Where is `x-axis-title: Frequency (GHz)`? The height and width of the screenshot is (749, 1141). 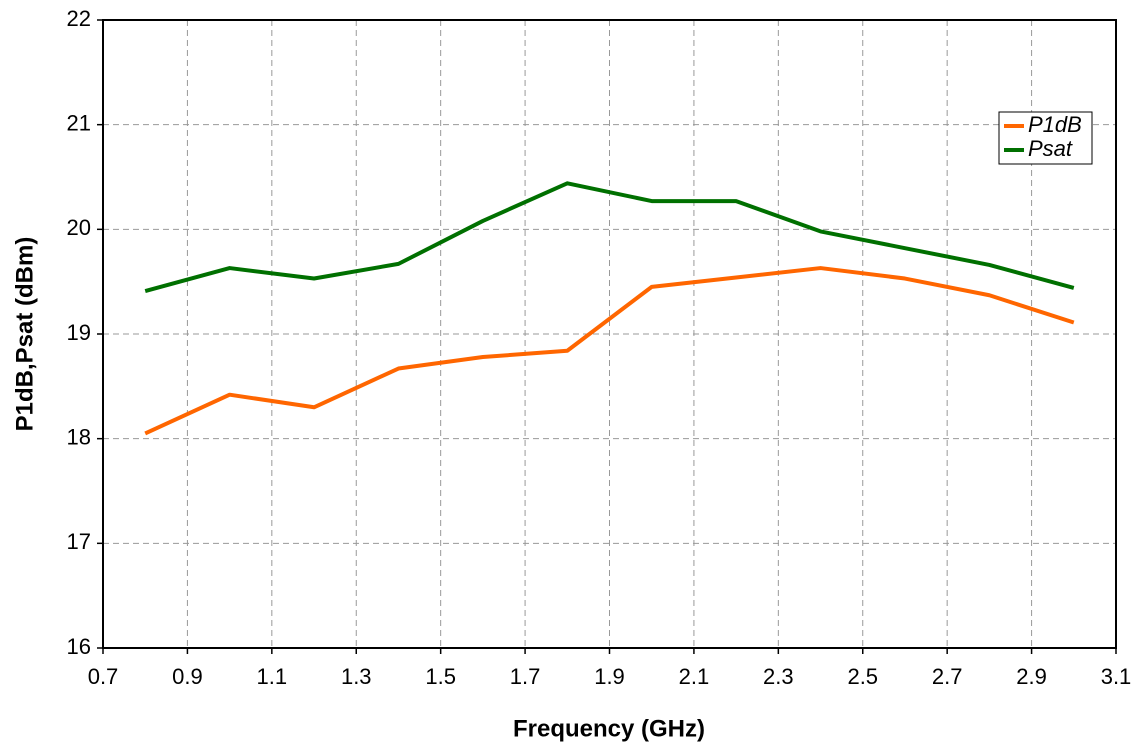
x-axis-title: Frequency (GHz) is located at coordinates (609, 728).